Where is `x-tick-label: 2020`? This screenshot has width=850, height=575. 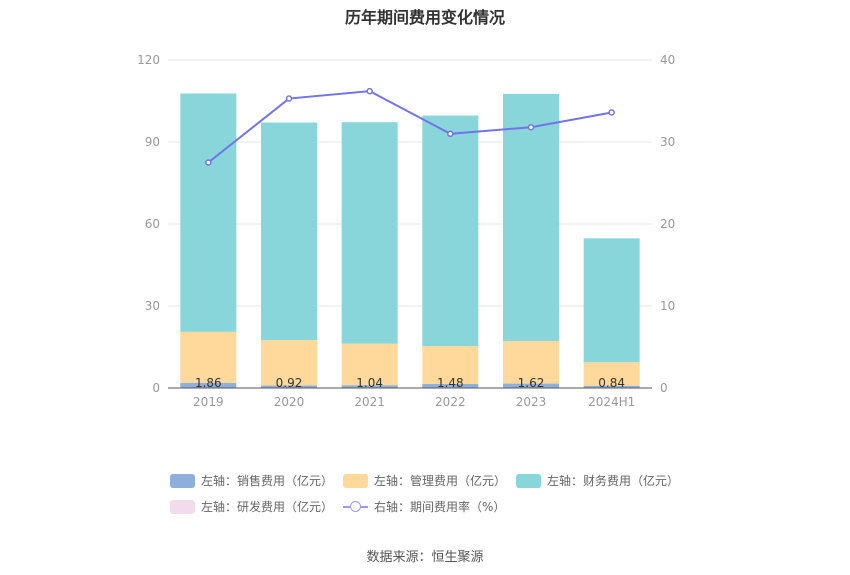 x-tick-label: 2020 is located at coordinates (289, 402).